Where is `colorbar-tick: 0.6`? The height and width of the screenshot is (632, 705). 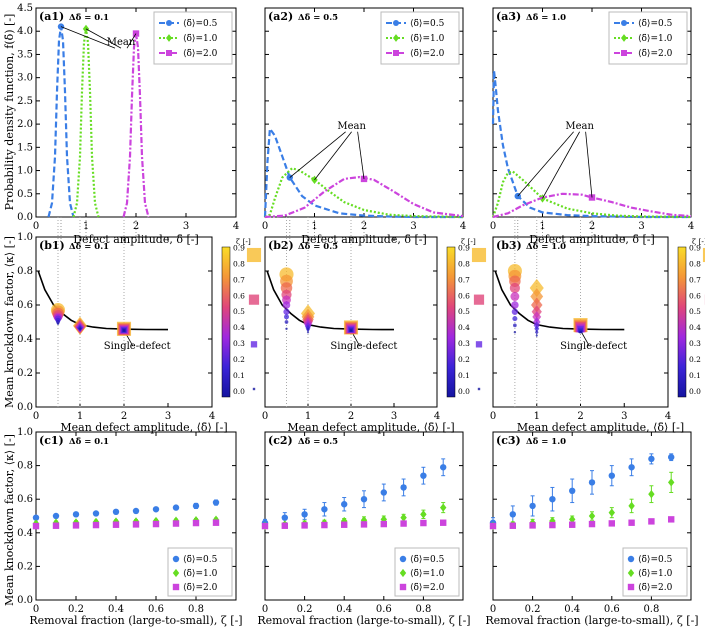 colorbar-tick: 0.6 is located at coordinates (464, 295).